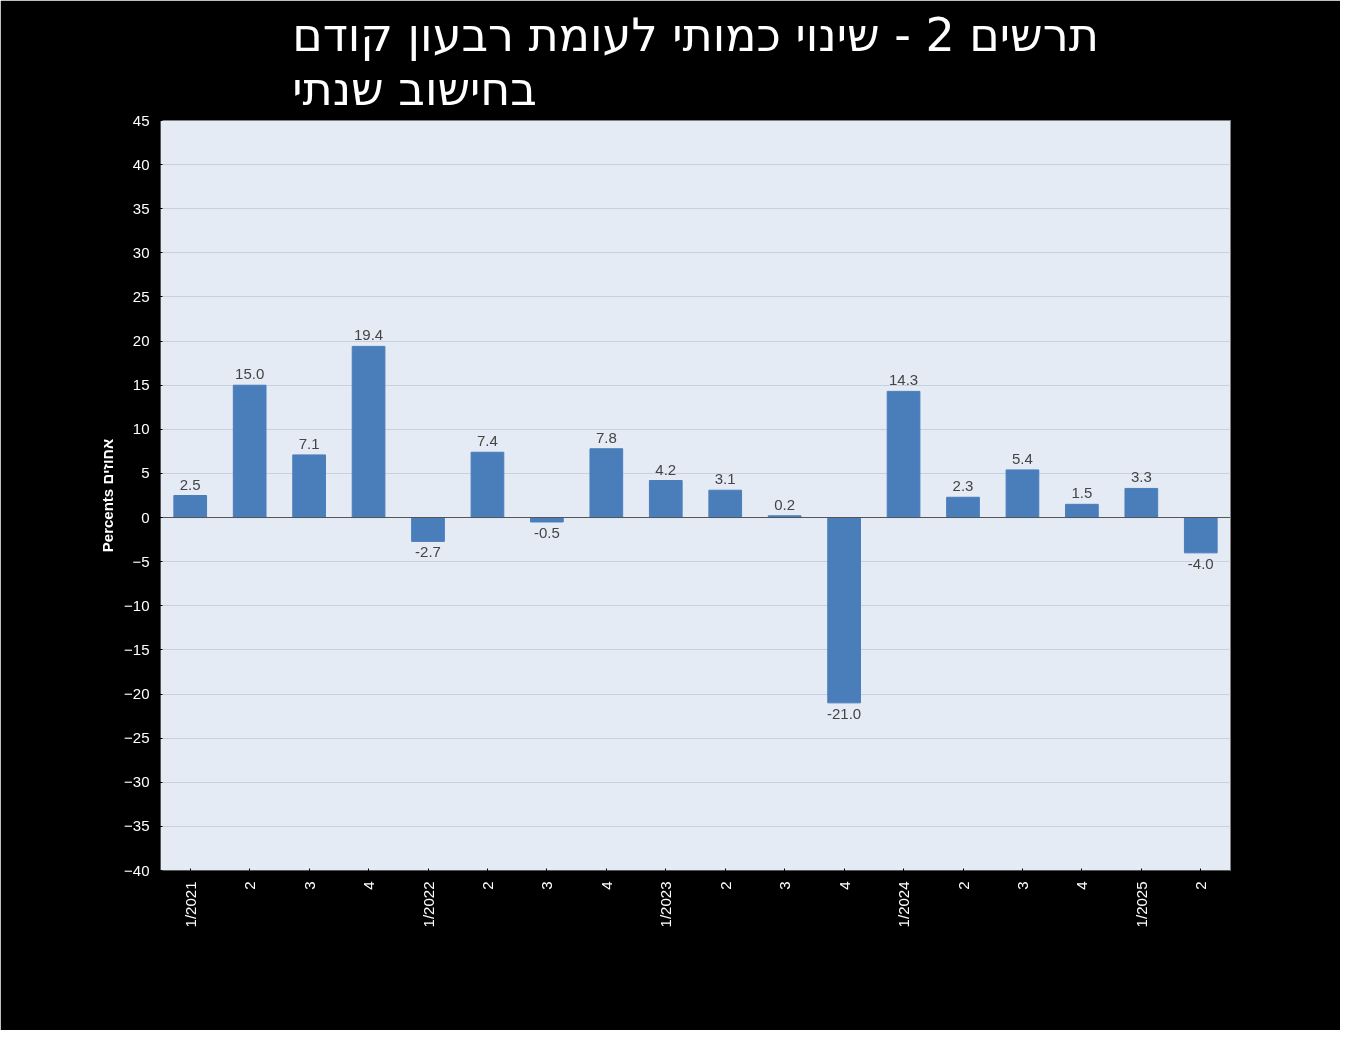  Describe the element at coordinates (1022, 458) in the screenshot. I see `data-label: 5.4` at that location.